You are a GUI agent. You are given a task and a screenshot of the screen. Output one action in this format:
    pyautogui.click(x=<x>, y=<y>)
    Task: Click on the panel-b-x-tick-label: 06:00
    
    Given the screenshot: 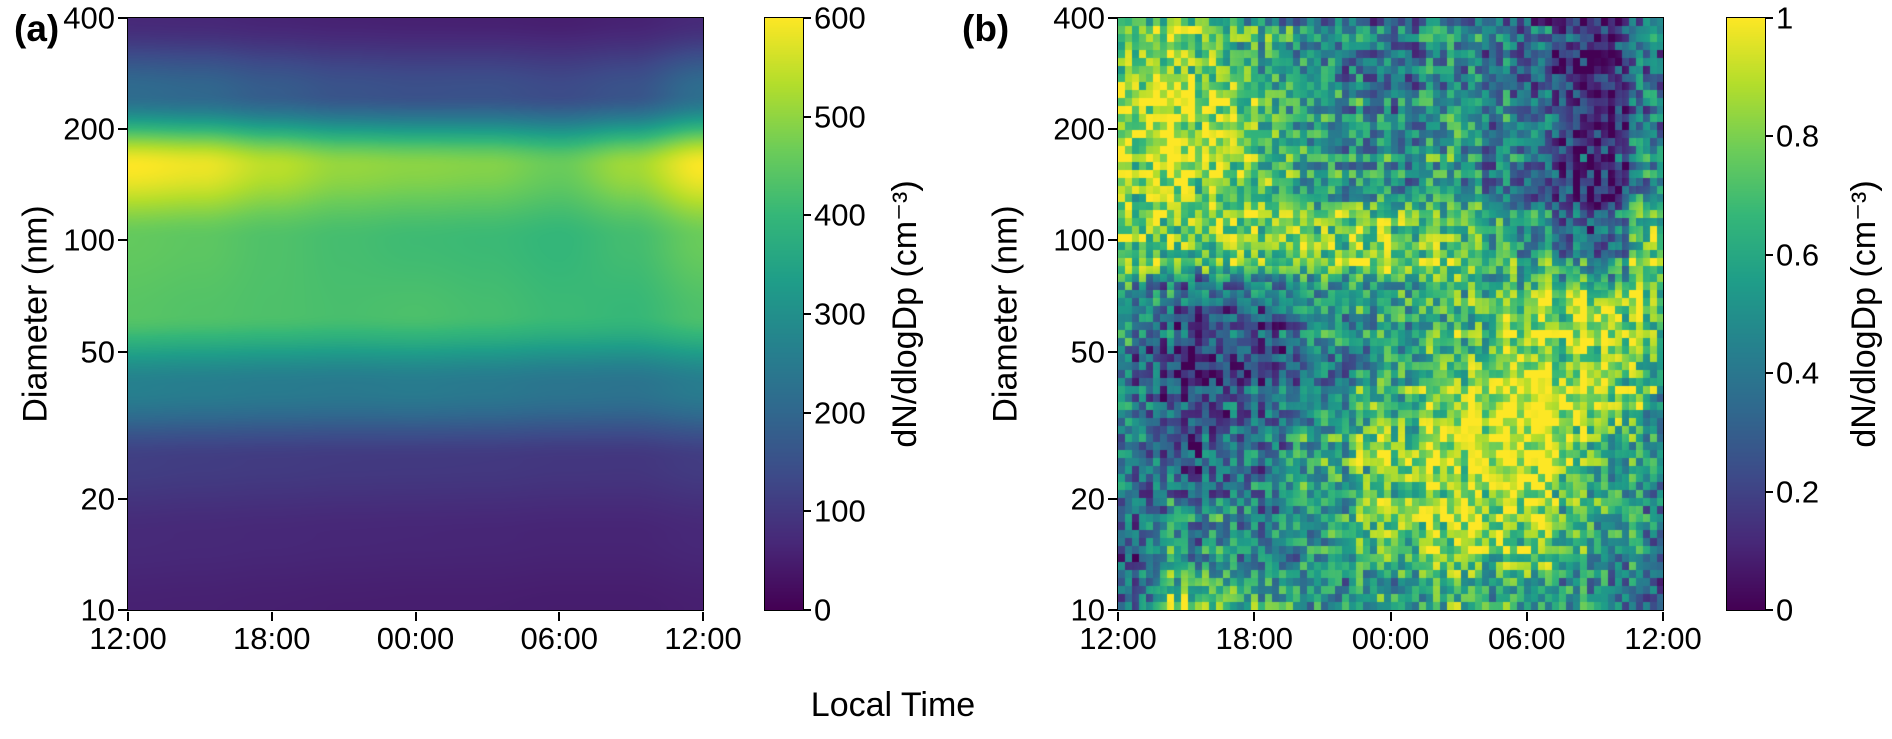 What is the action you would take?
    pyautogui.click(x=1526, y=638)
    